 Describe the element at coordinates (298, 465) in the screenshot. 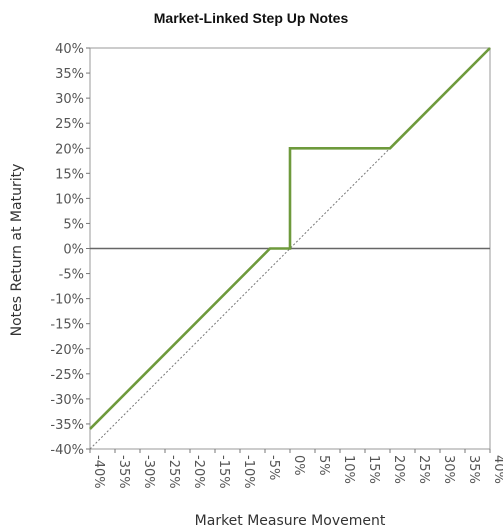

I see `x-tick-label: 0%` at that location.